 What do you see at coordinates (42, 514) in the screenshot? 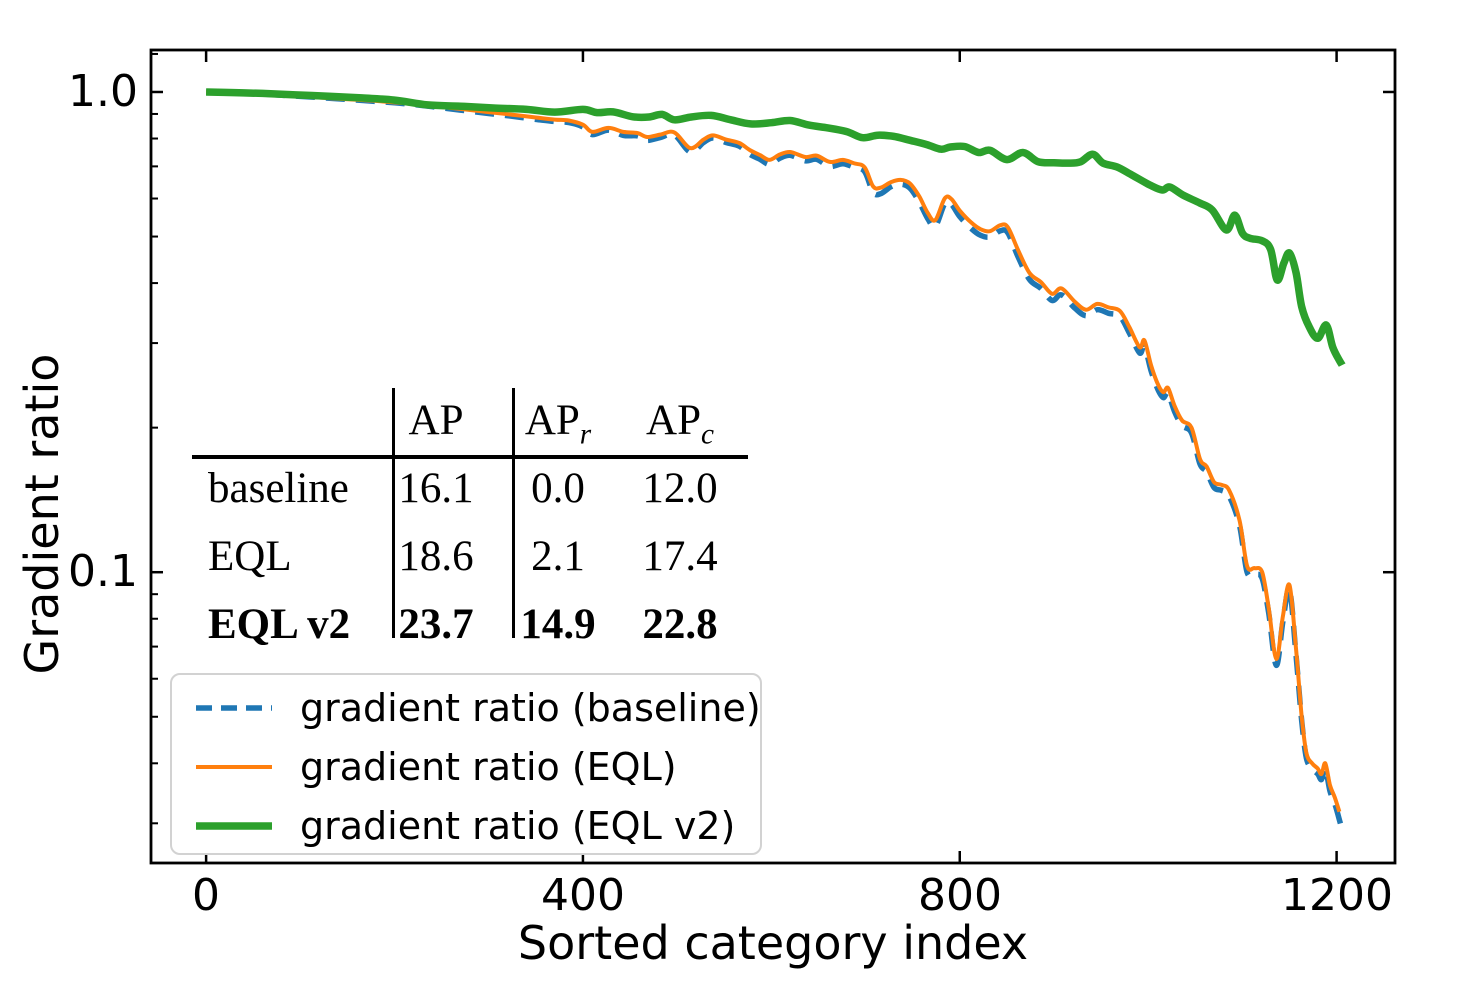
I see `y-axis-label: Gradient ratio` at bounding box center [42, 514].